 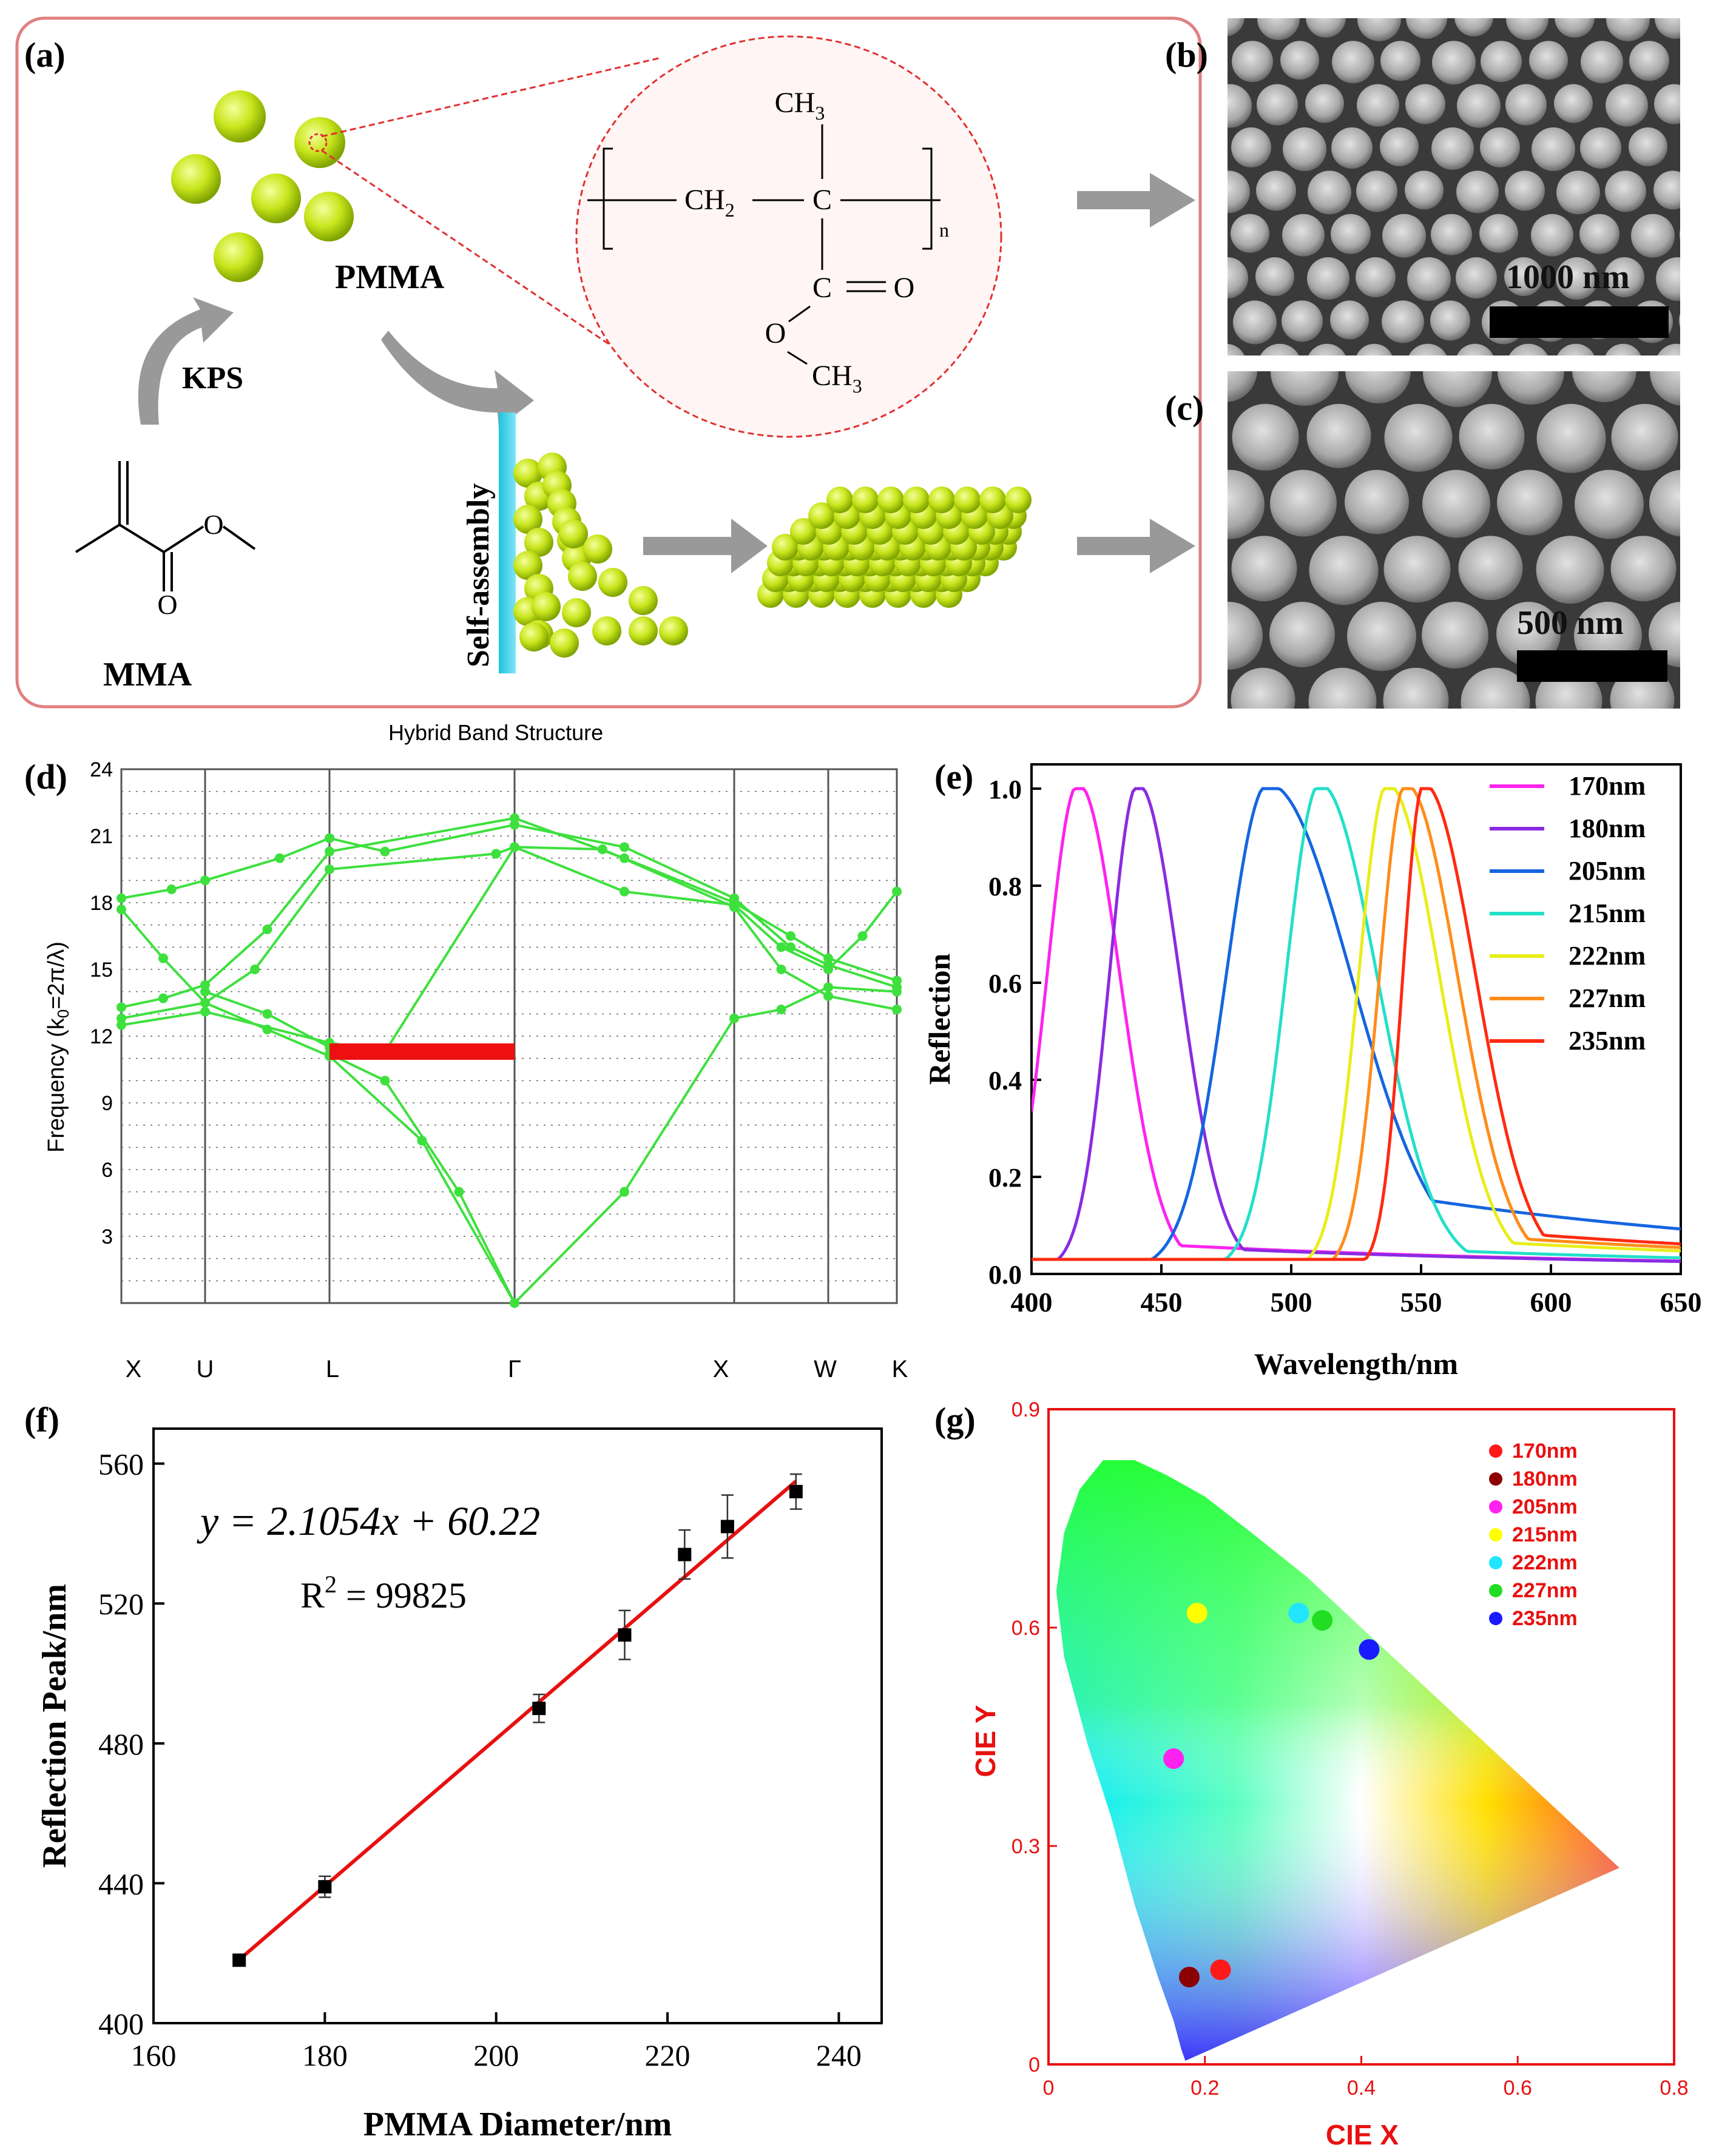 I want to click on legend-label: 170nm, so click(x=1607, y=786).